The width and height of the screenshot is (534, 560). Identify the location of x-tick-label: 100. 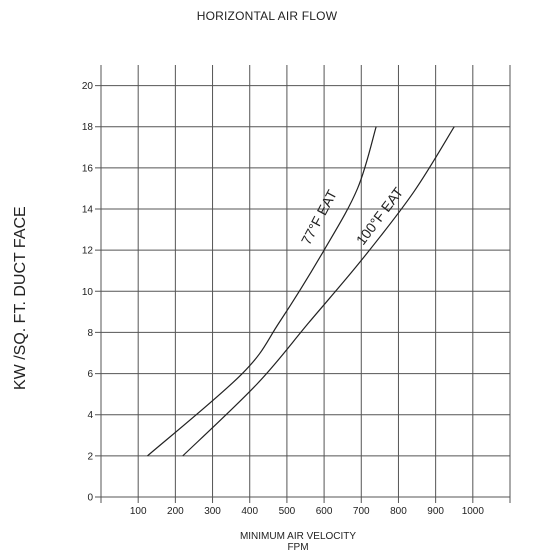
(138, 511).